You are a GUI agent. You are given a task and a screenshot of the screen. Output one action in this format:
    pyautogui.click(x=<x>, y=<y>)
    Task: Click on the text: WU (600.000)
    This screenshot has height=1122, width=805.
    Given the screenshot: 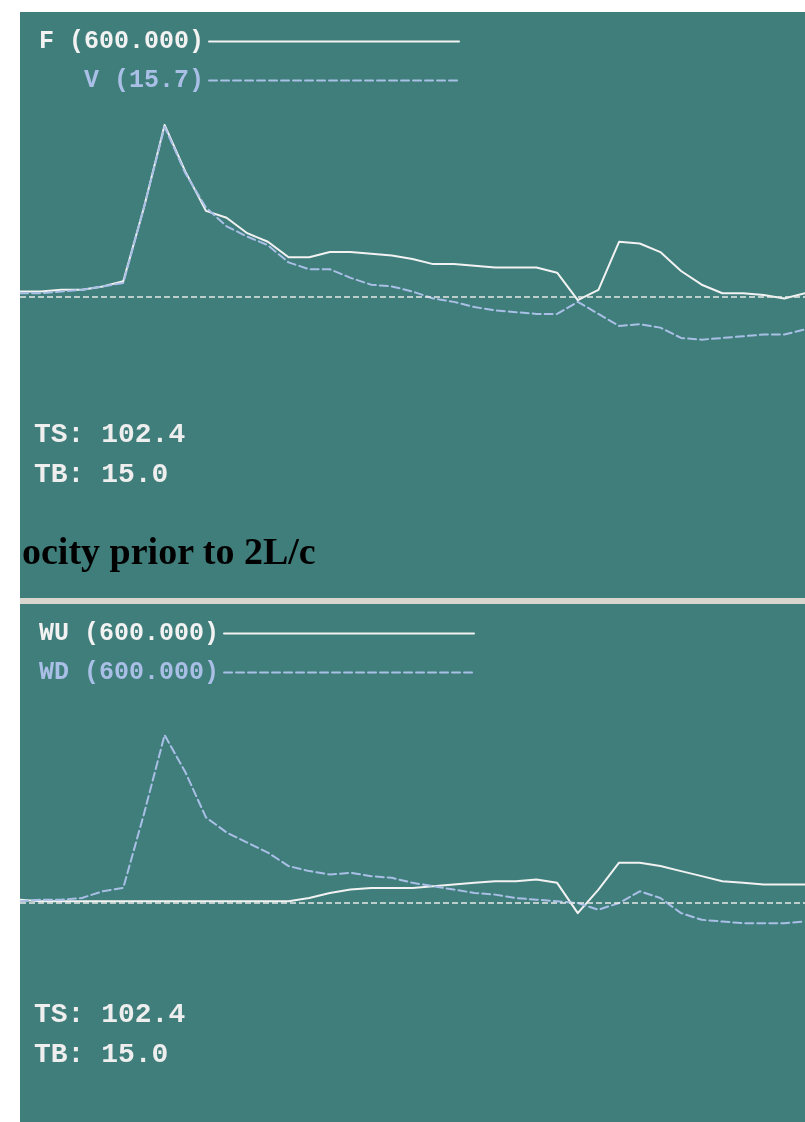 What is the action you would take?
    pyautogui.click(x=129, y=633)
    